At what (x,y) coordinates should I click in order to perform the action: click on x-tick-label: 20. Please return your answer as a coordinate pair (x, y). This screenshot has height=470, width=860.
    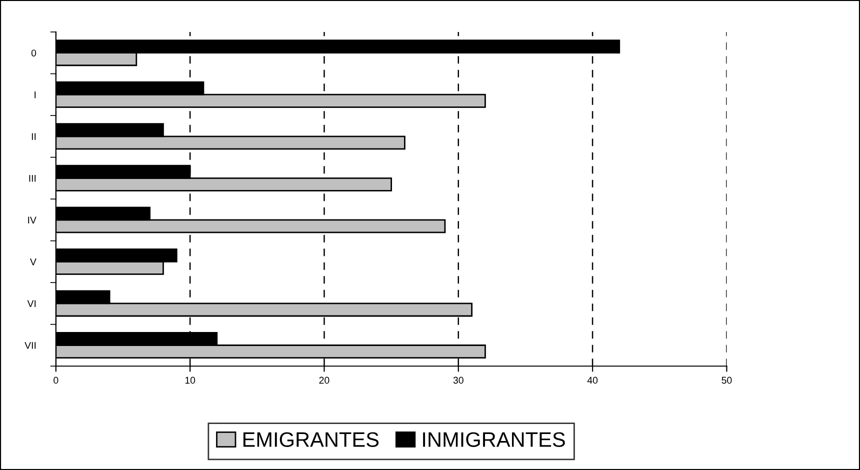
    Looking at the image, I should click on (324, 380).